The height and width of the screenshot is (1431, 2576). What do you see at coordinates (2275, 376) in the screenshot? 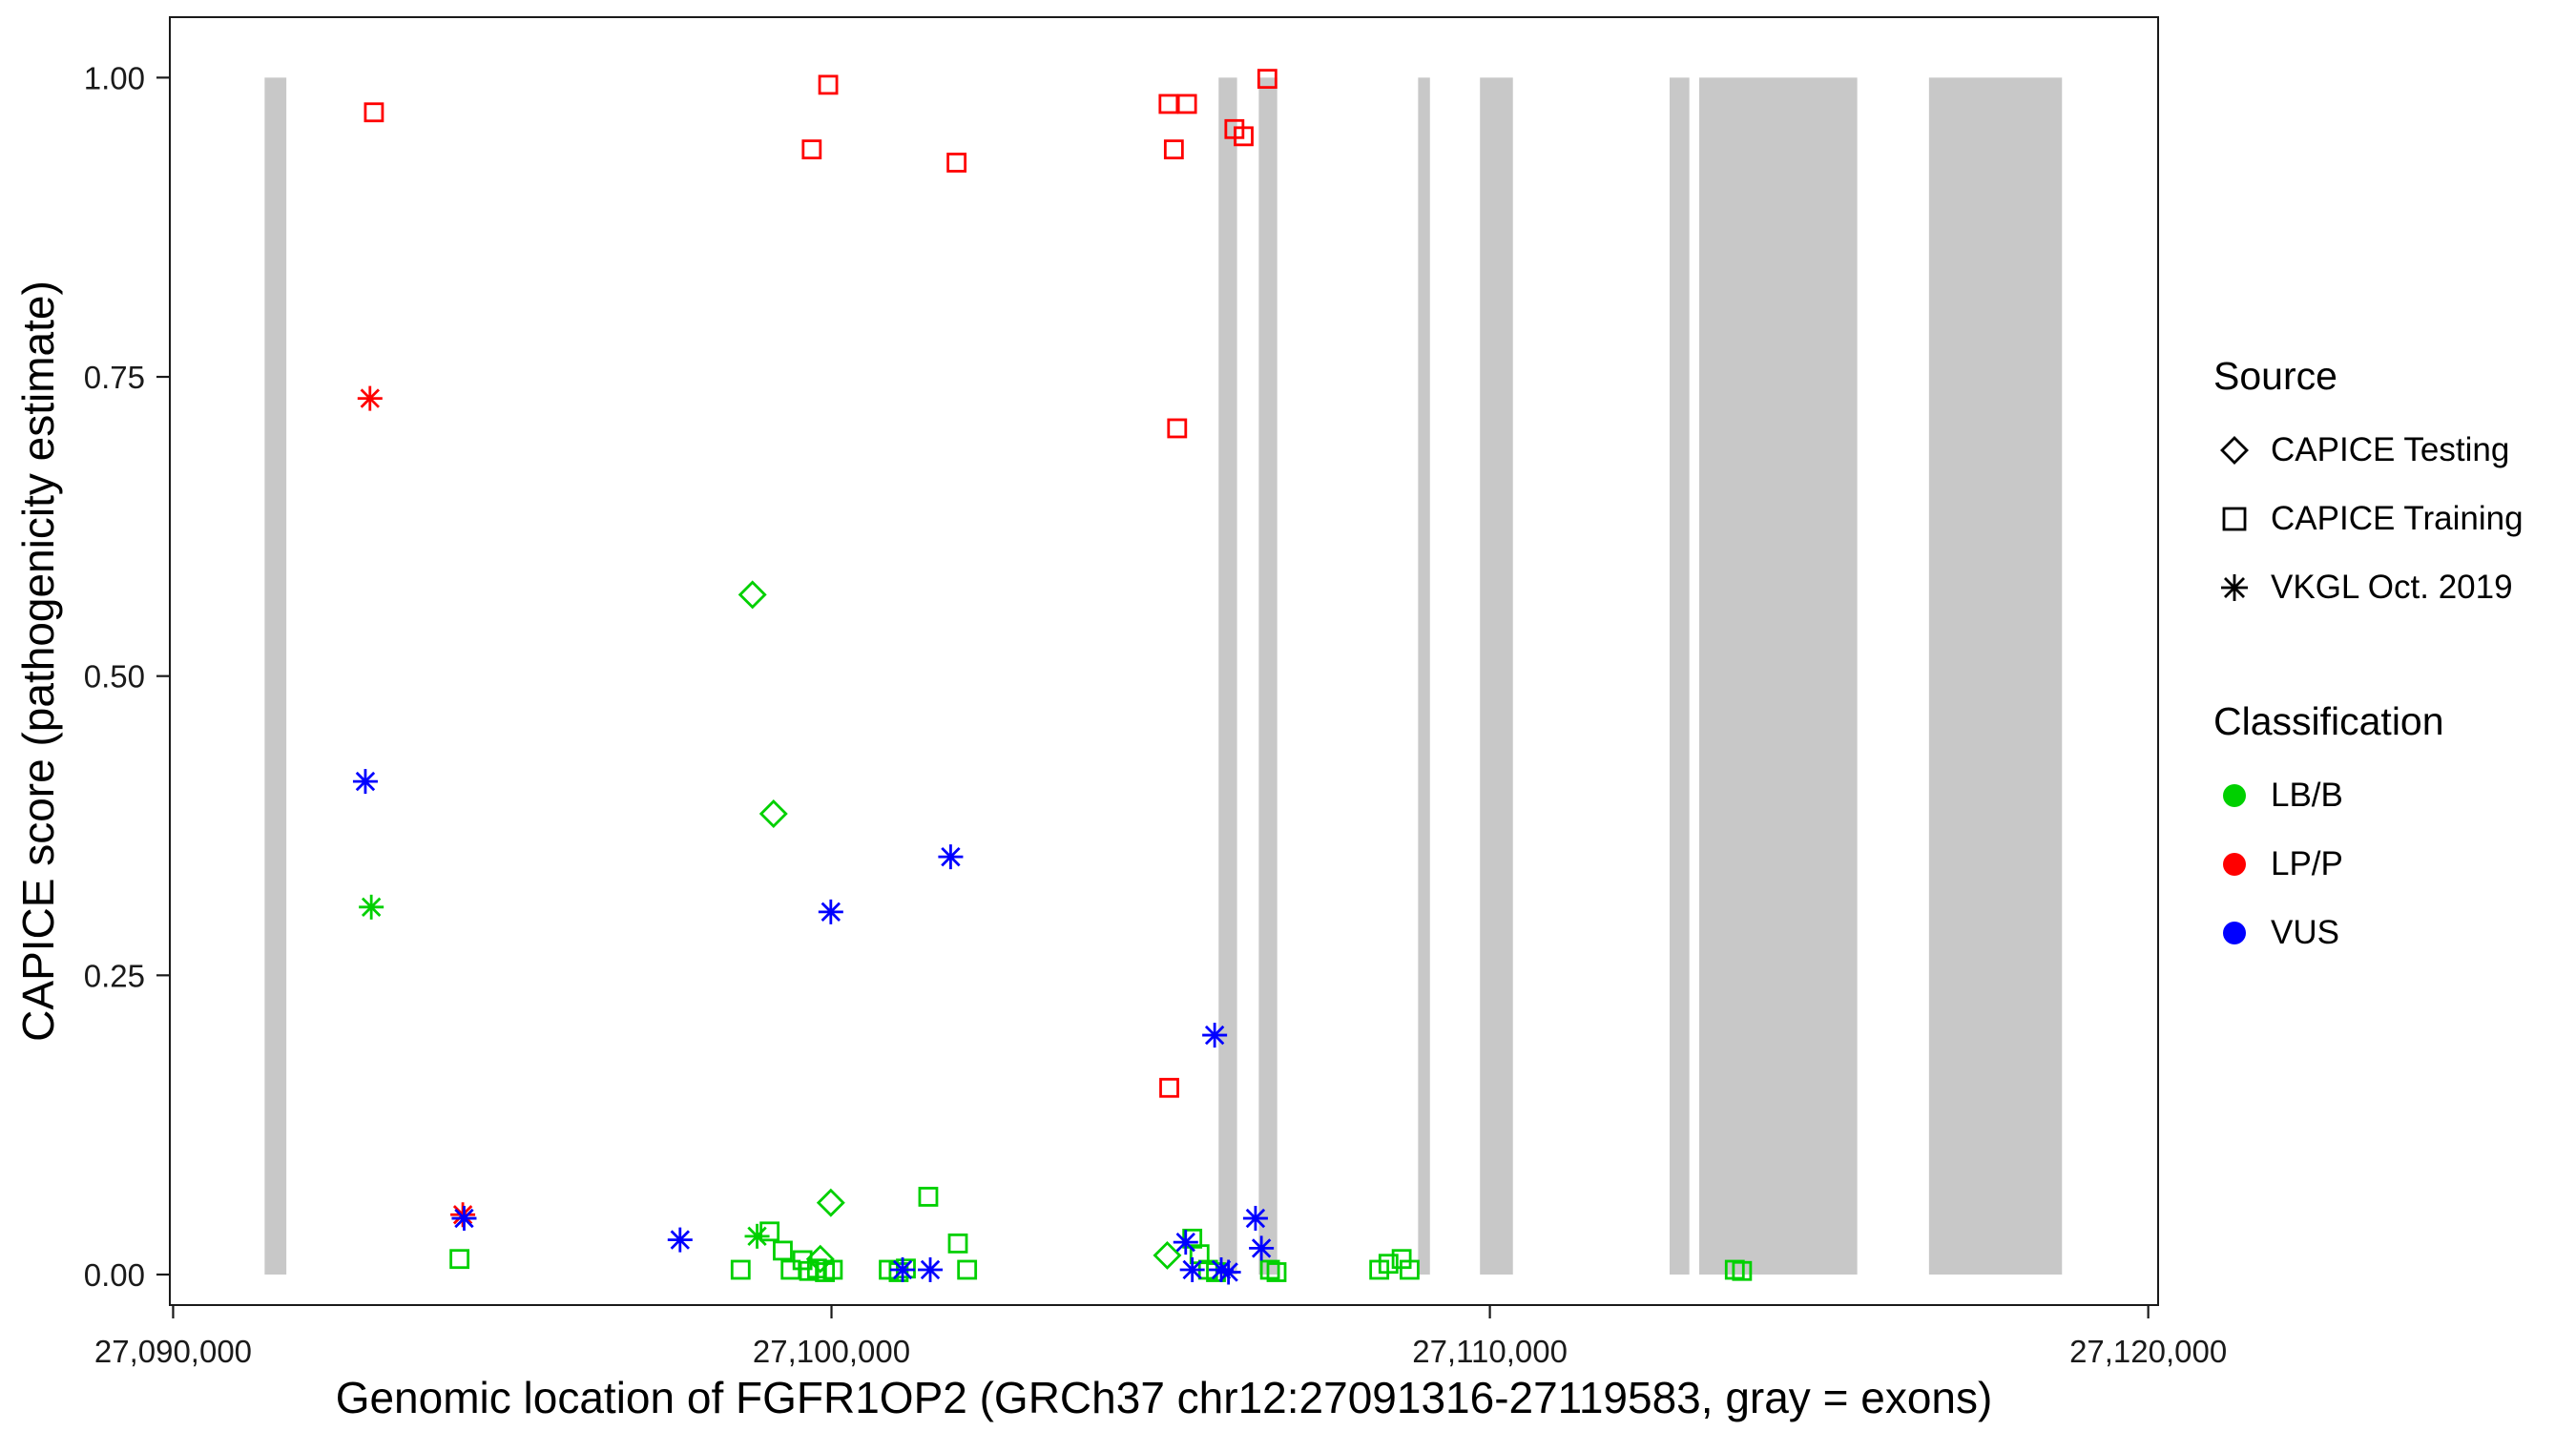
I see `legend-source-title: Source` at bounding box center [2275, 376].